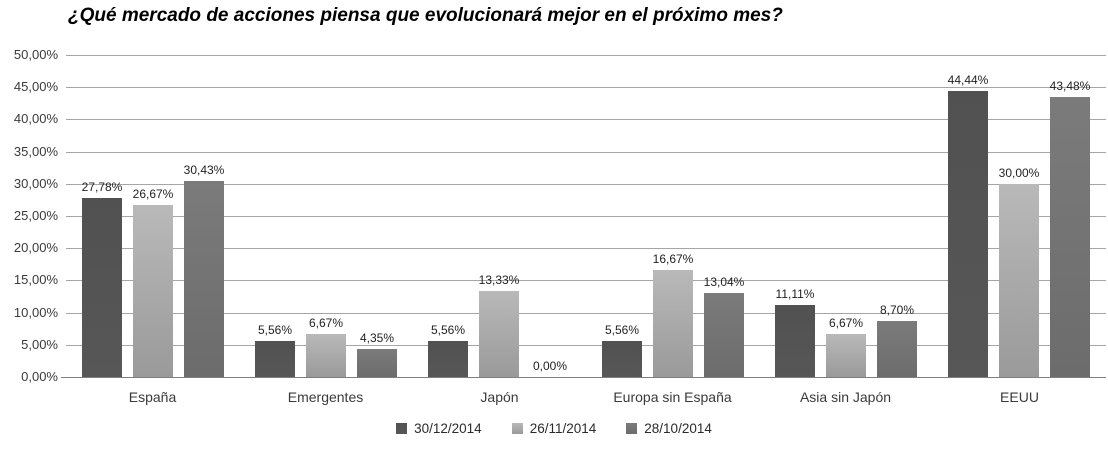 The image size is (1108, 450). What do you see at coordinates (1070, 86) in the screenshot?
I see `bar-value-label: 43,48%` at bounding box center [1070, 86].